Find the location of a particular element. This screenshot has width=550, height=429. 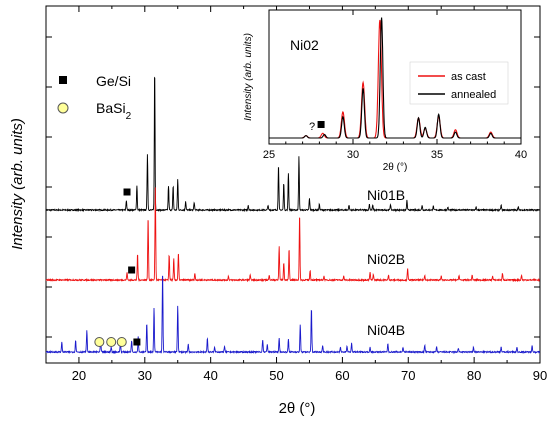

legend-label-basi2: BaSi2 is located at coordinates (114, 111).